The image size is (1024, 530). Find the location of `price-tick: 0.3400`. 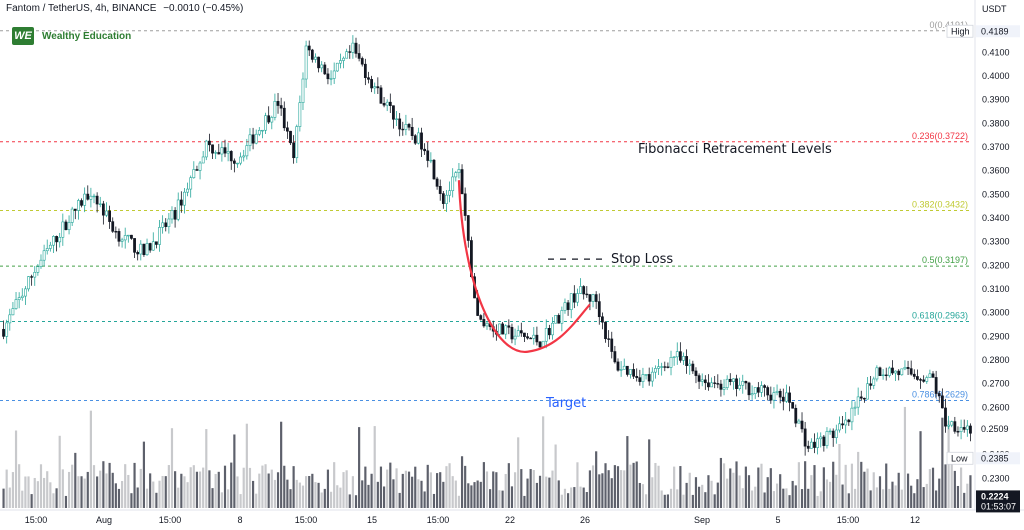

price-tick: 0.3400 is located at coordinates (996, 218).